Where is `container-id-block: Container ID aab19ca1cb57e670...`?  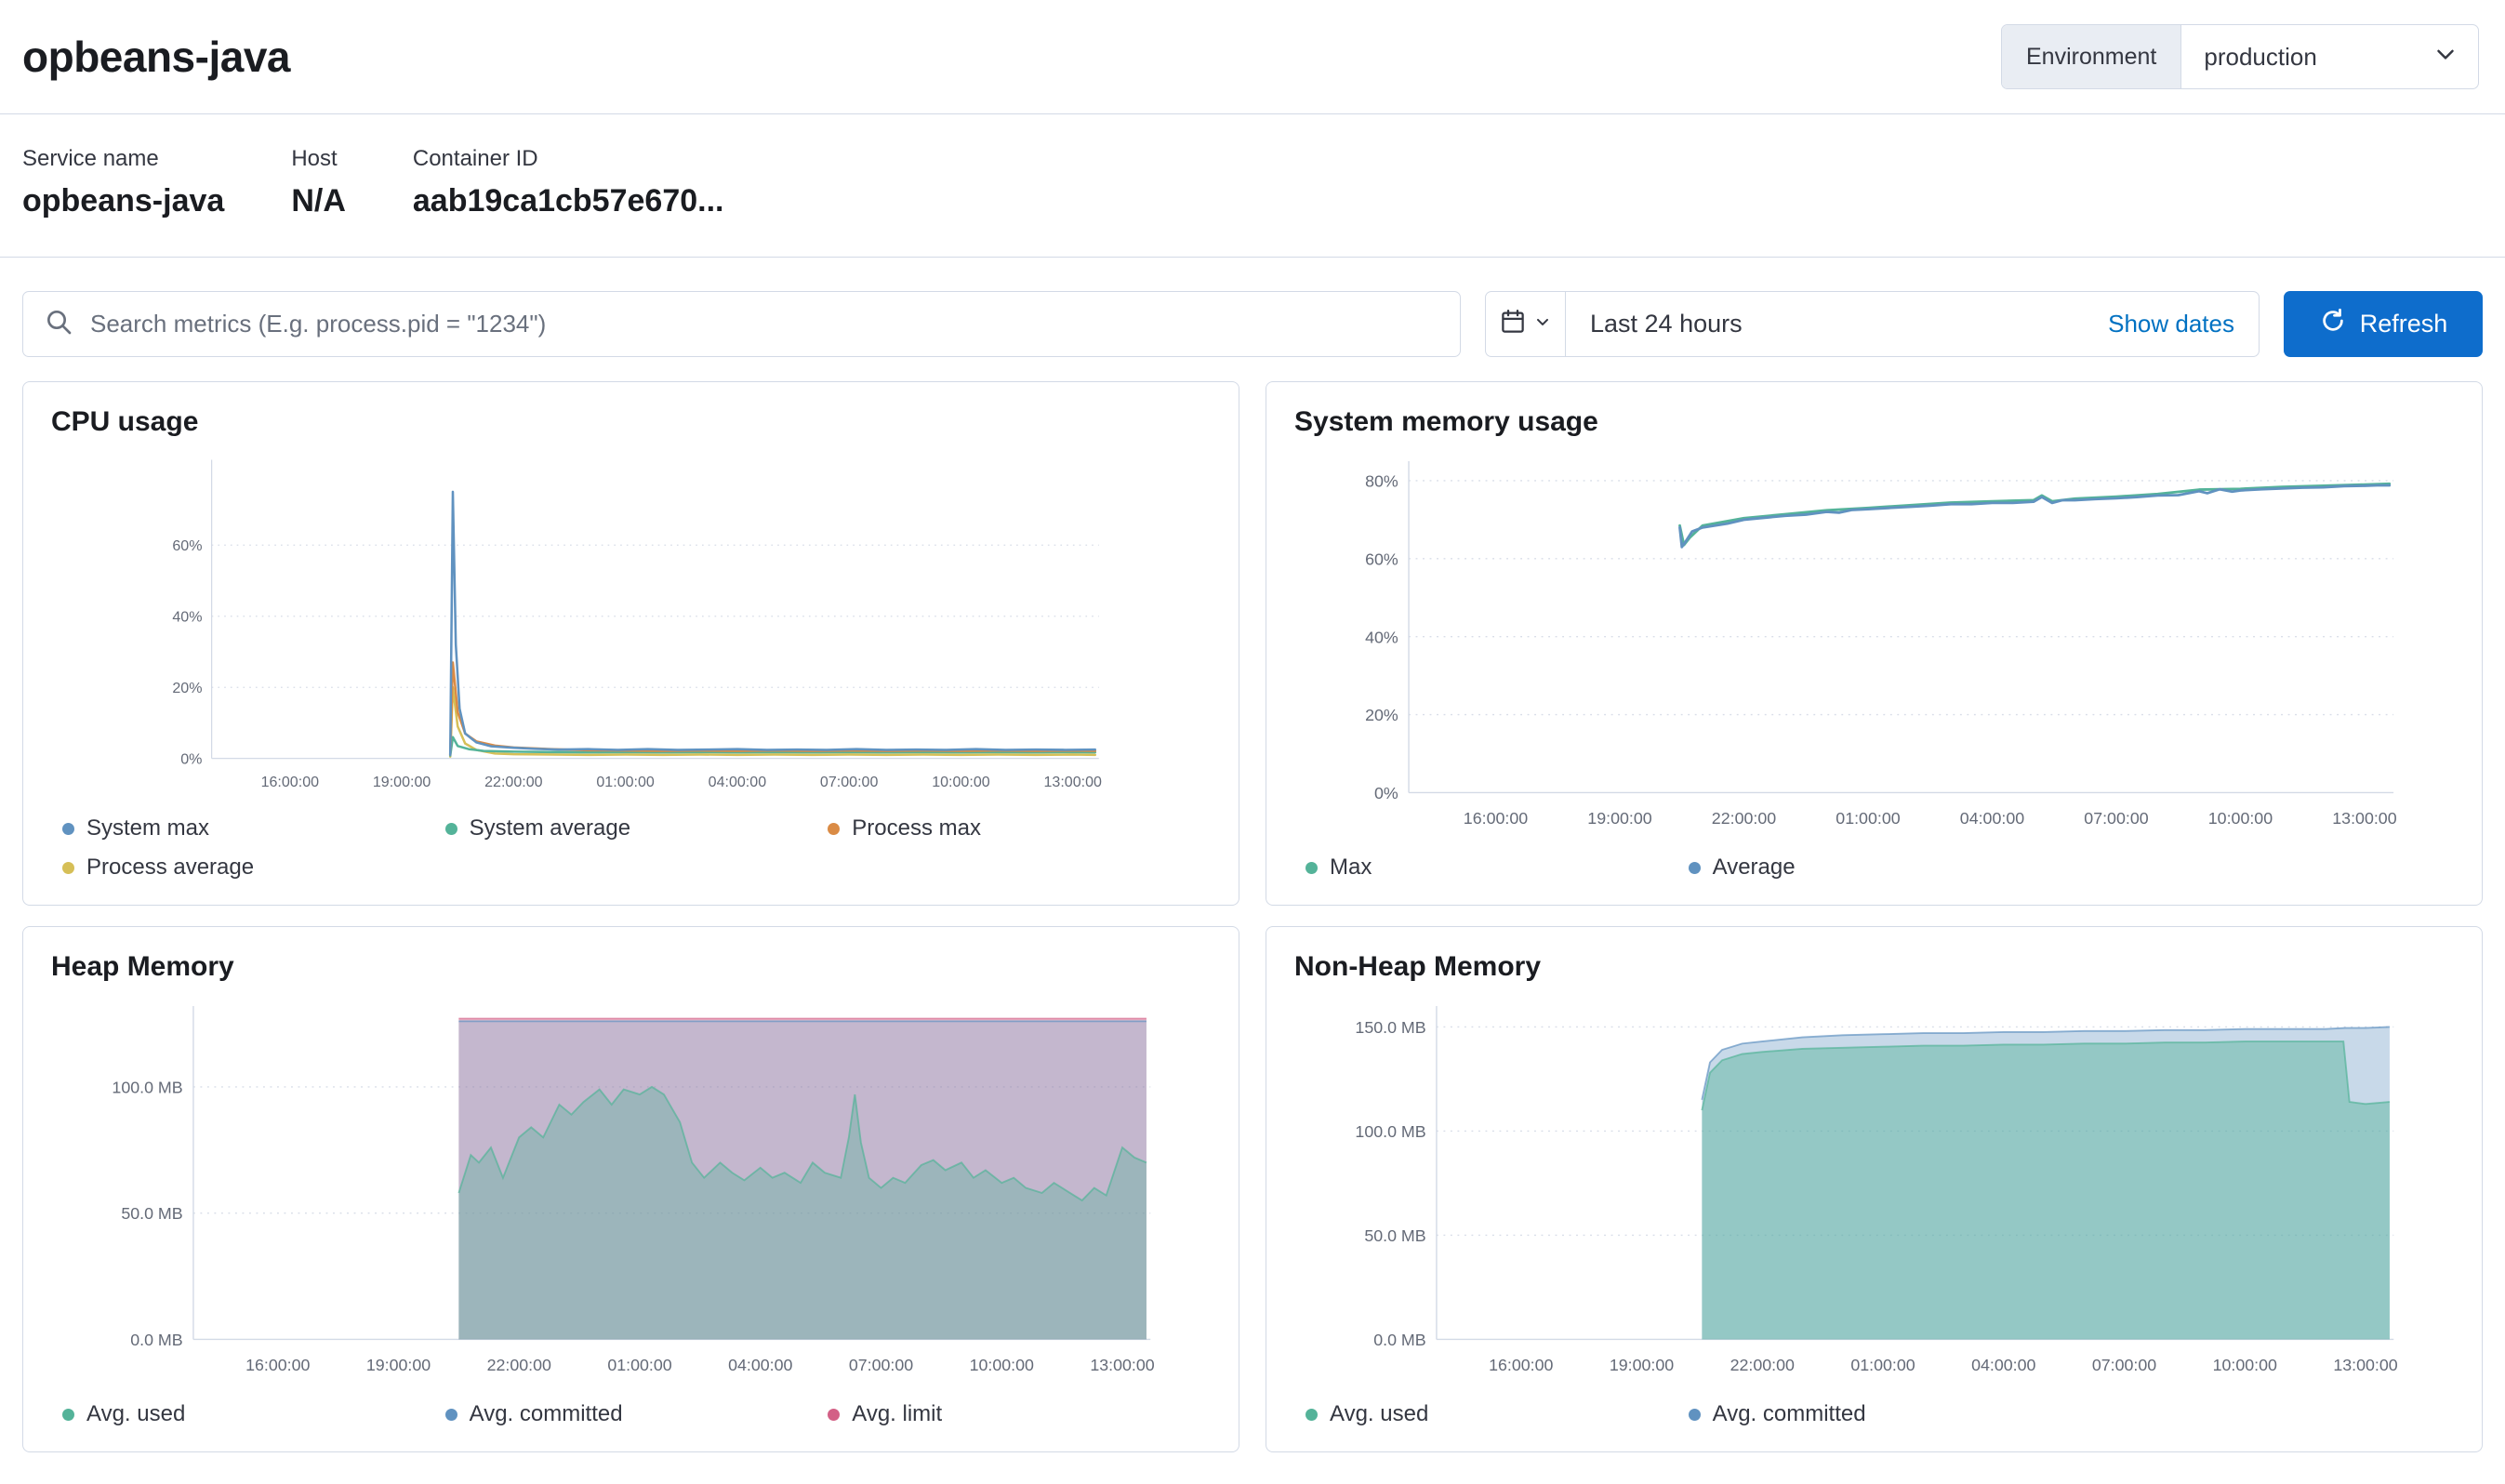 container-id-block: Container ID aab19ca1cb57e670... is located at coordinates (568, 182).